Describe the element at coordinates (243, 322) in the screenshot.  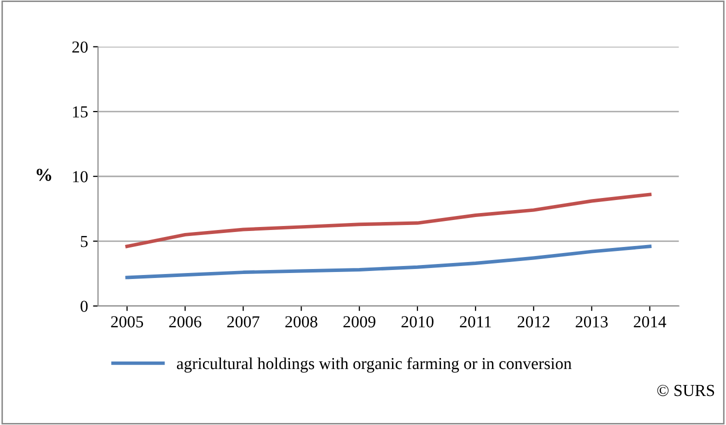
I see `x-tick-label: 2007` at that location.